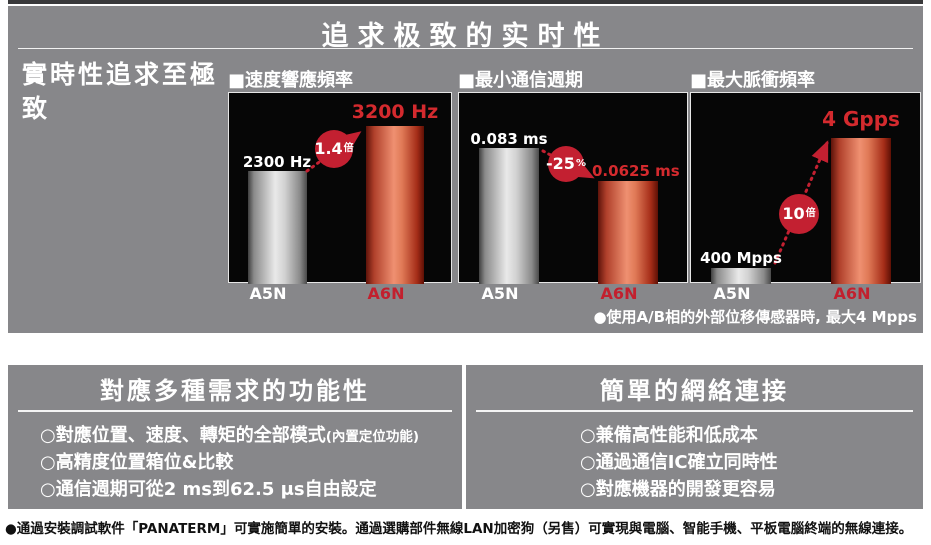 Image resolution: width=931 pixels, height=545 pixels. I want to click on list-item-text: ○通信週期可從2 ms到62.5 μs自由設定, so click(208, 489).